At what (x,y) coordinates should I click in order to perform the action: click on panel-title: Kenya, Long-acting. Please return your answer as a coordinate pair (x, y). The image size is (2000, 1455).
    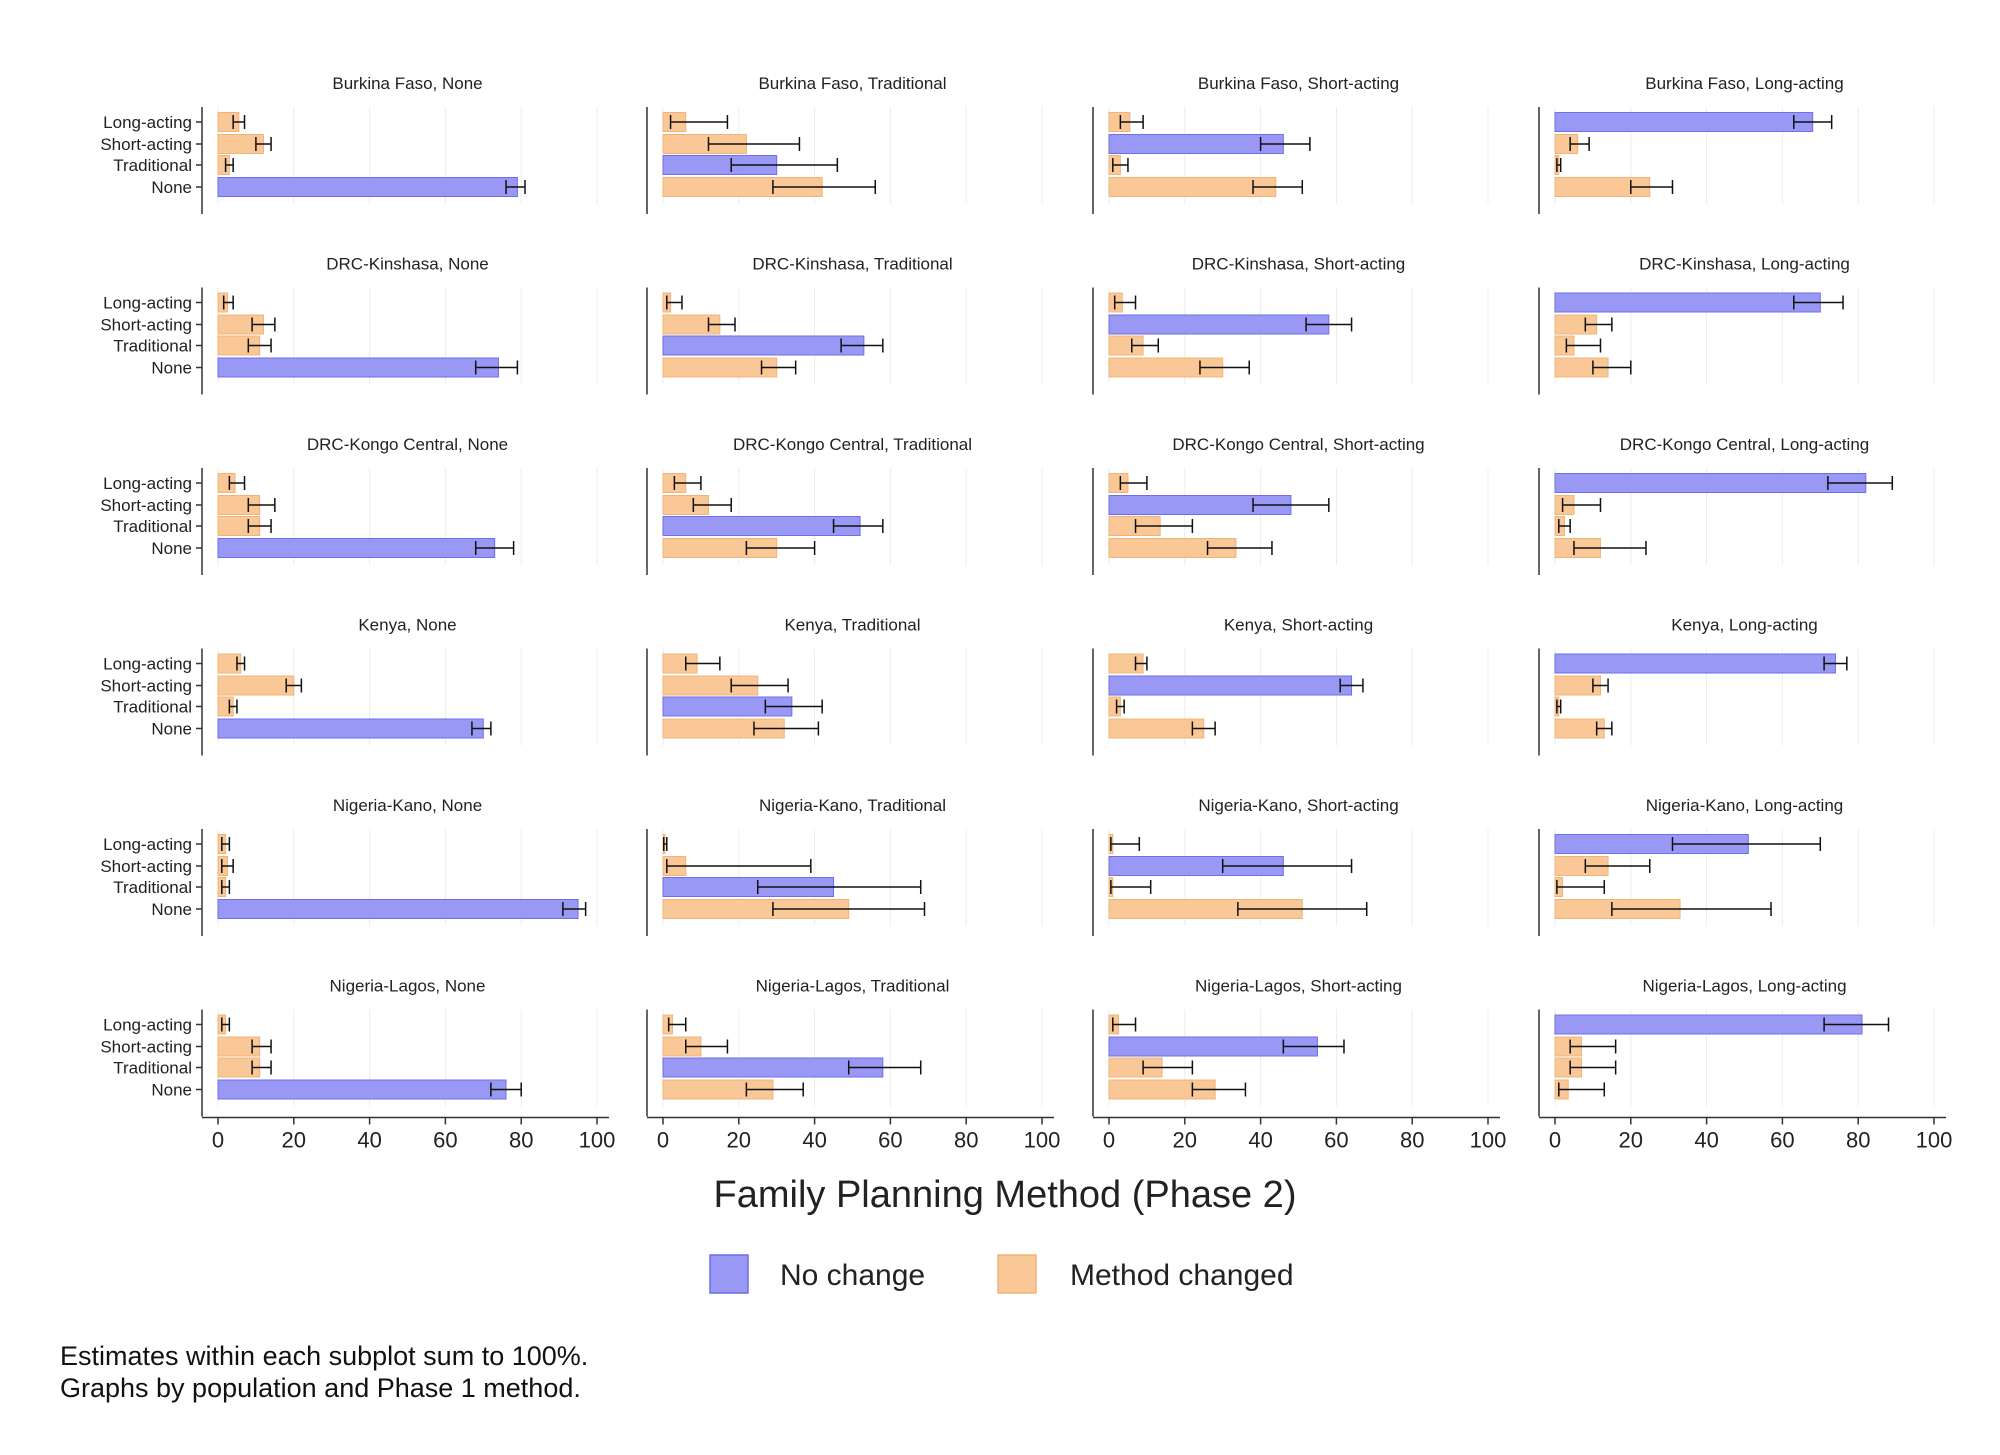
    Looking at the image, I should click on (1744, 625).